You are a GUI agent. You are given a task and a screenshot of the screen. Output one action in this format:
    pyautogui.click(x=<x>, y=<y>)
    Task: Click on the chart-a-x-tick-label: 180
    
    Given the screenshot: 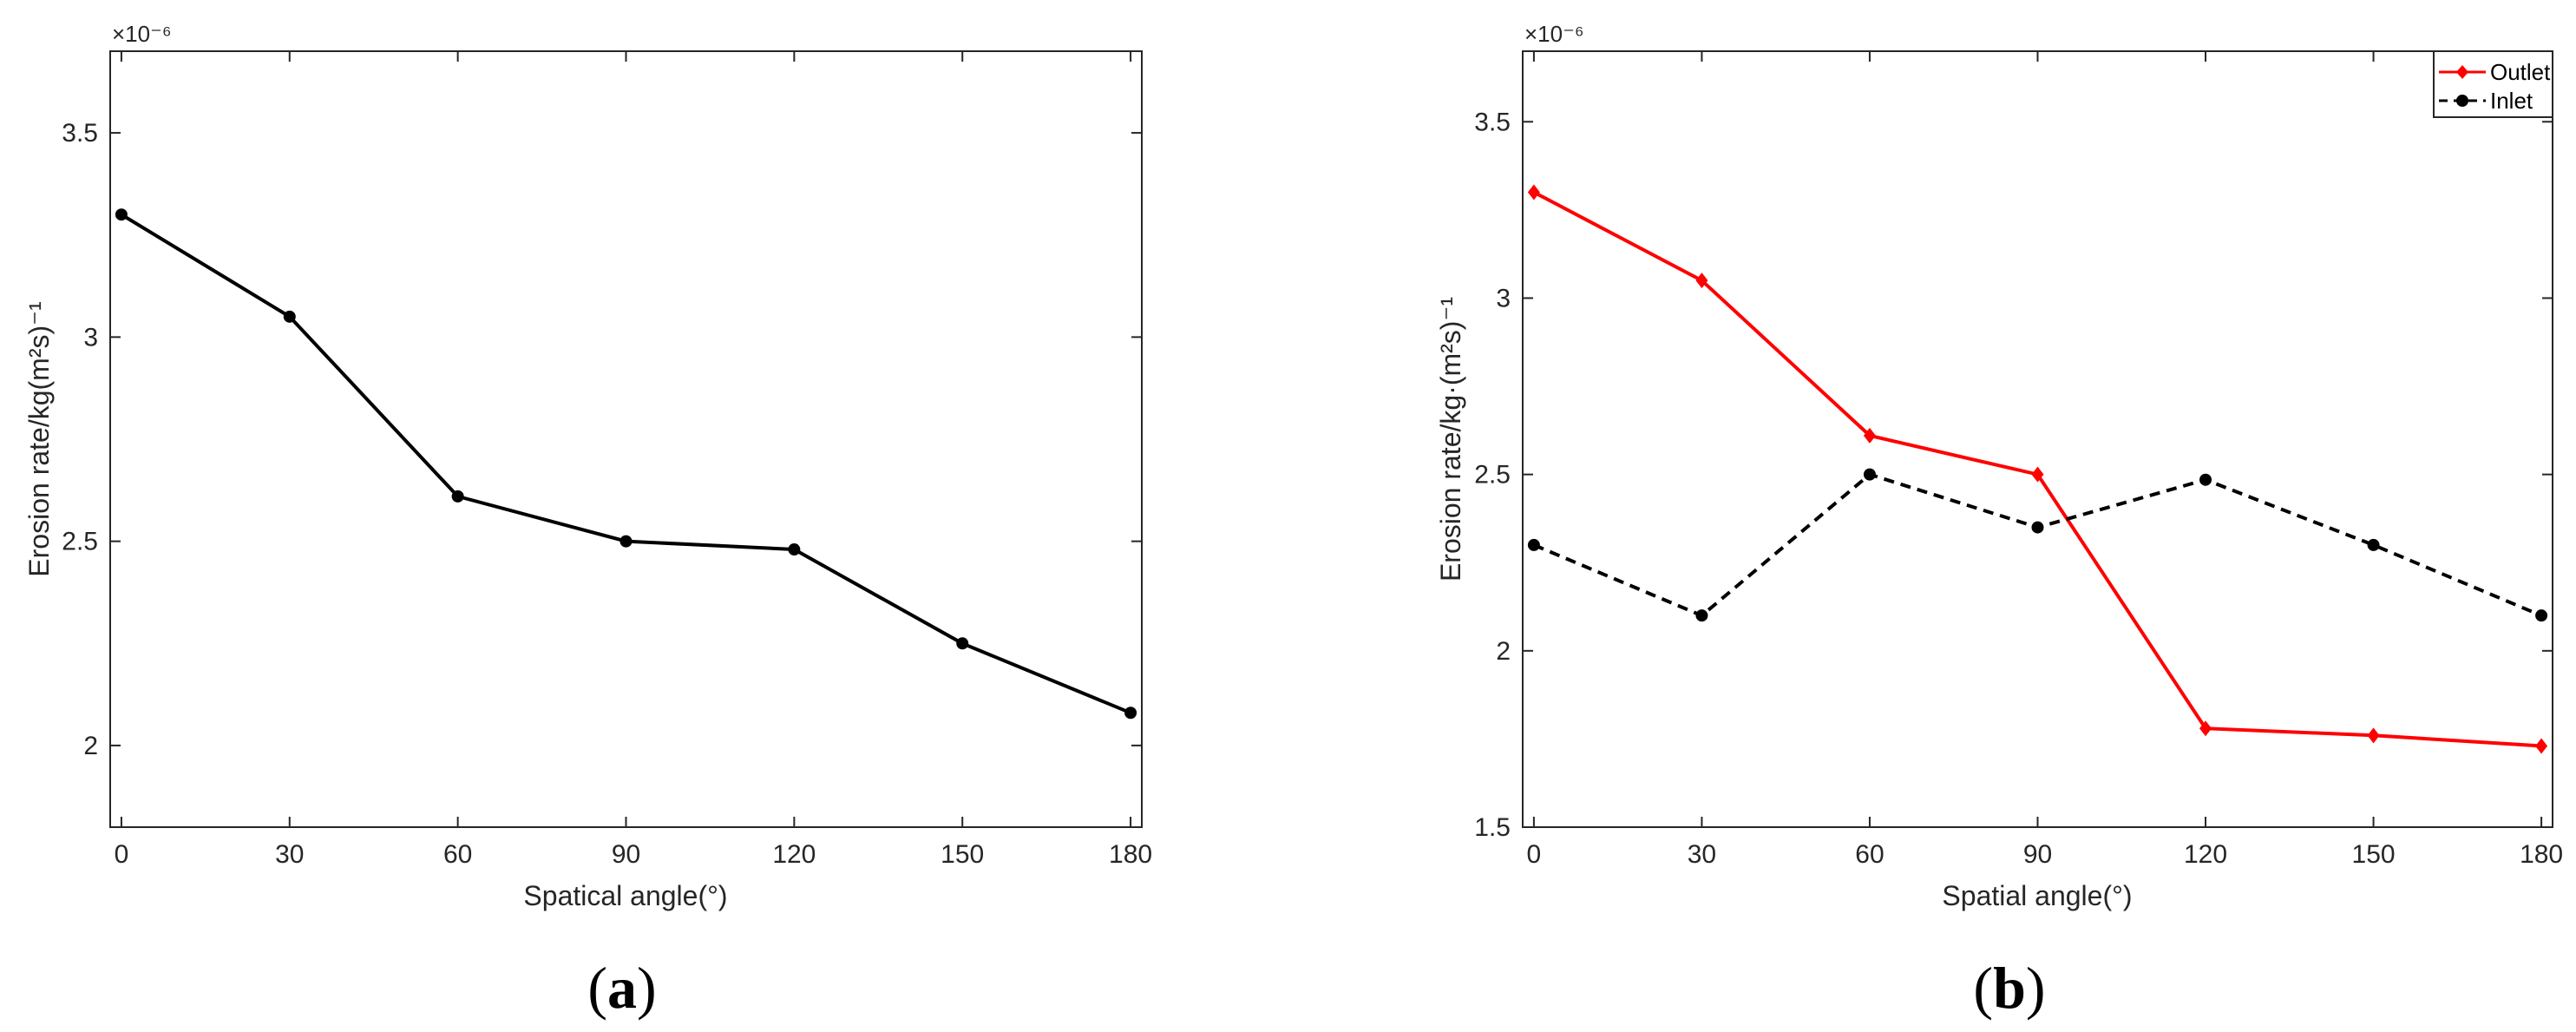 What is the action you would take?
    pyautogui.click(x=1130, y=854)
    